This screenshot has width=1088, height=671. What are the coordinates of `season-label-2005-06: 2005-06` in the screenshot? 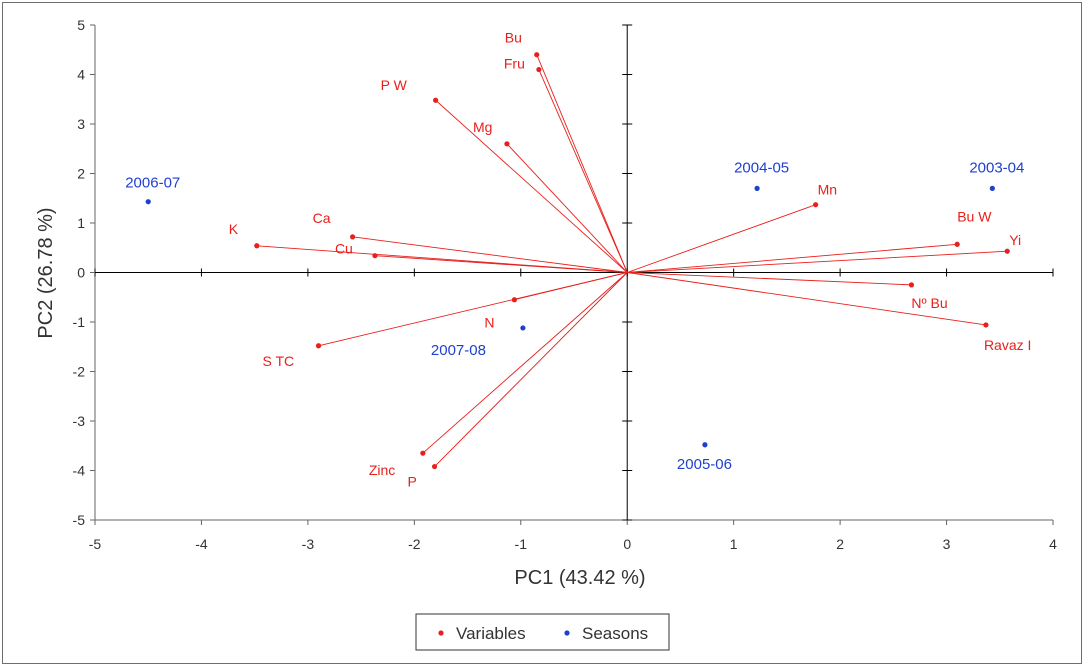 It's located at (704, 464).